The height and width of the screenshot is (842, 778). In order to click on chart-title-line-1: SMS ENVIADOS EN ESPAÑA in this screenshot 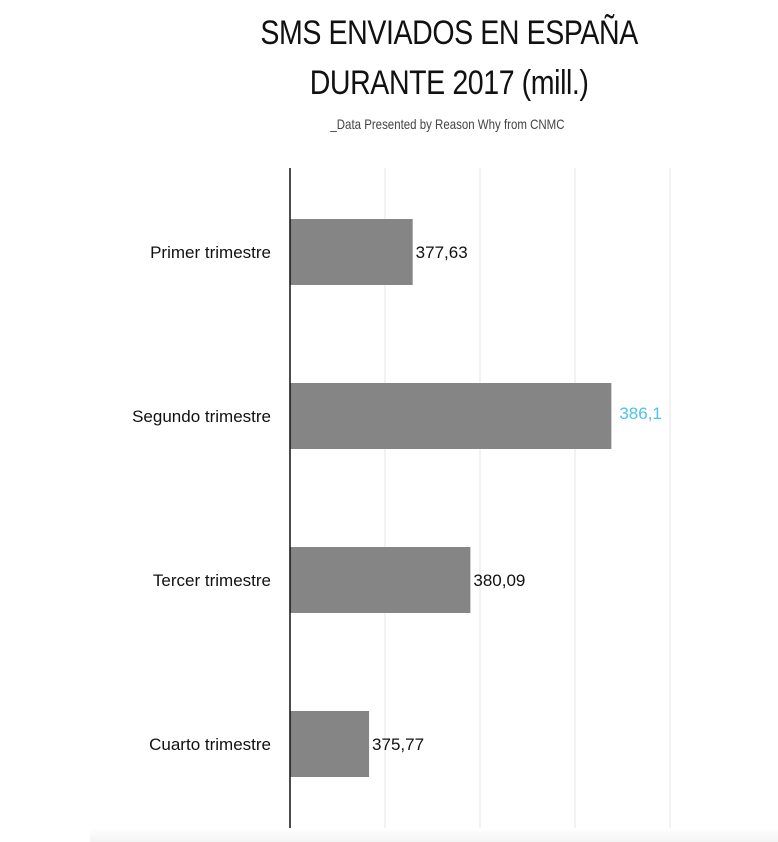, I will do `click(449, 33)`.